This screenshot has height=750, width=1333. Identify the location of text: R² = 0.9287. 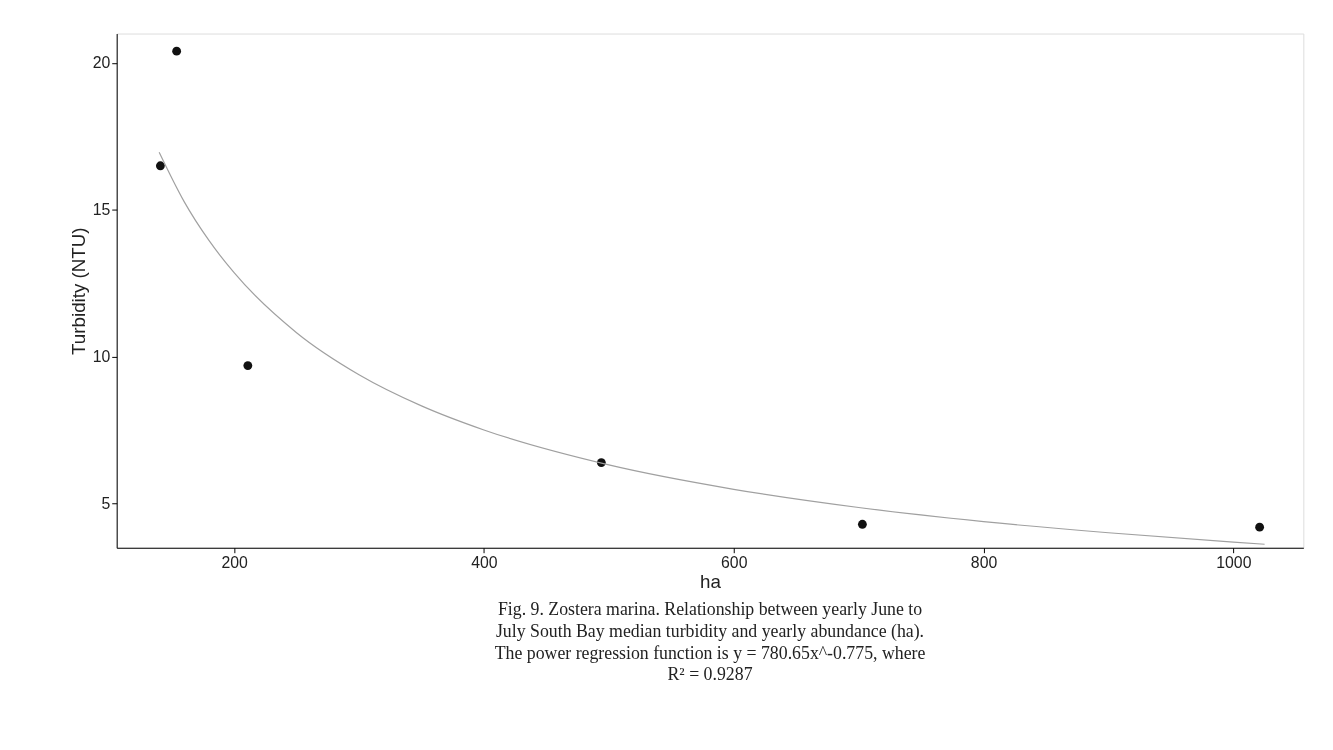
(710, 674).